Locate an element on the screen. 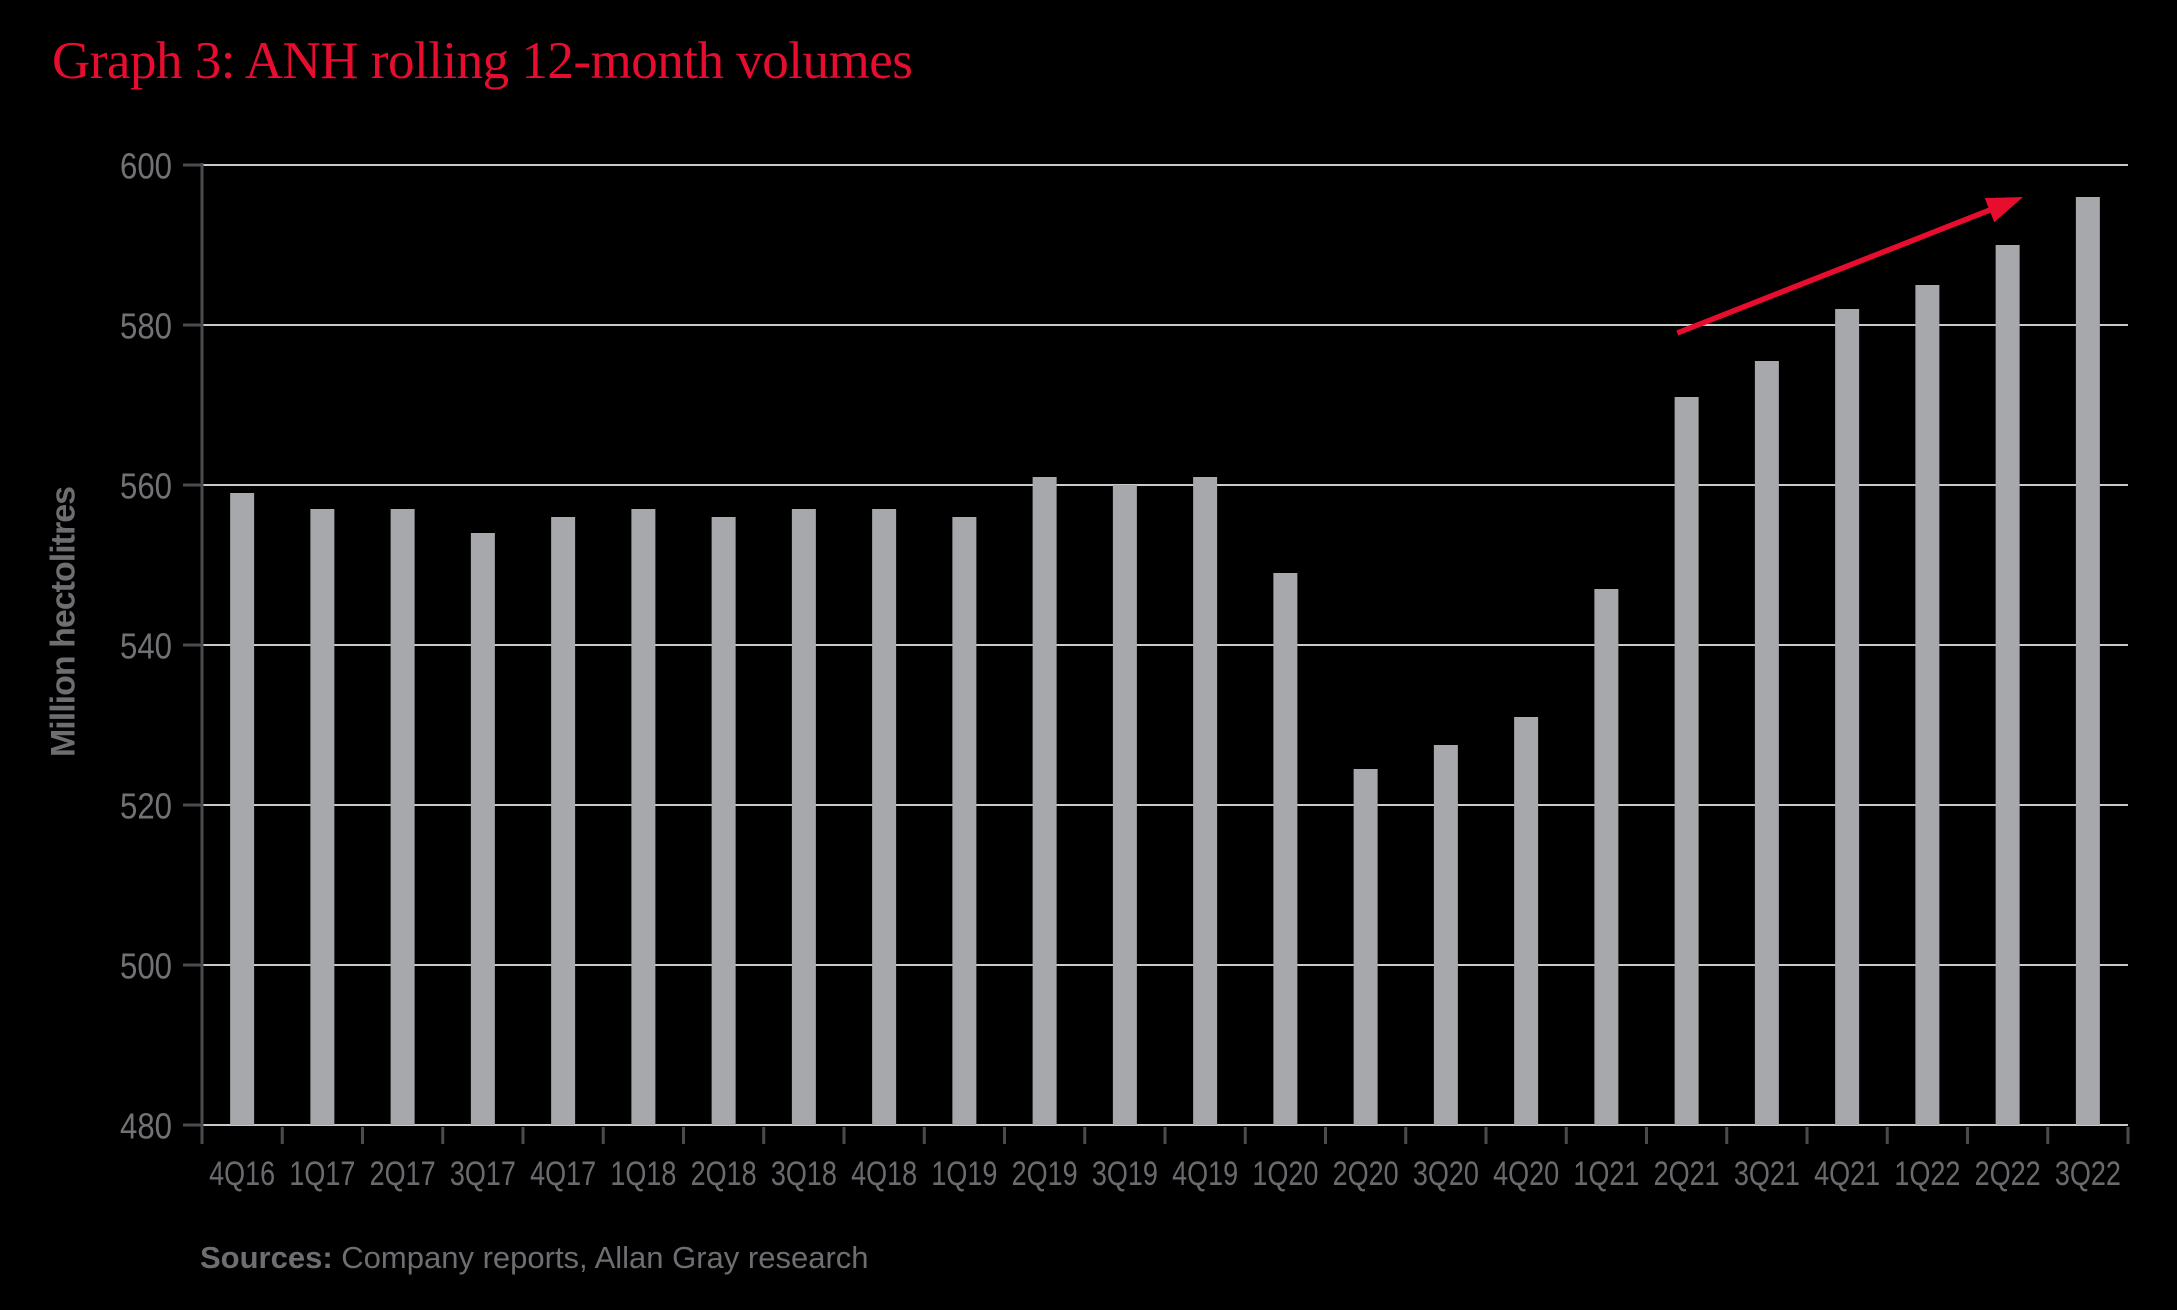 This screenshot has width=2177, height=1310. chart-title: Graph 3: ANH rolling 12-month volumes is located at coordinates (482, 61).